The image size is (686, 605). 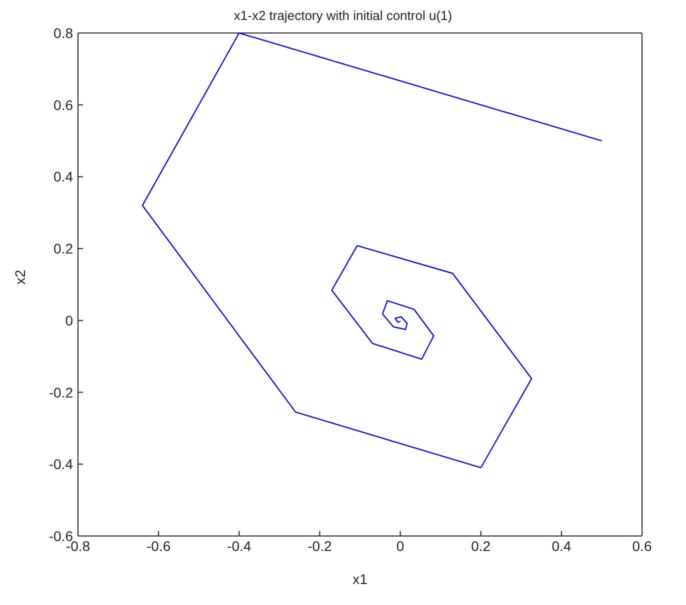 I want to click on y-tick-label: -0.2, so click(x=61, y=392).